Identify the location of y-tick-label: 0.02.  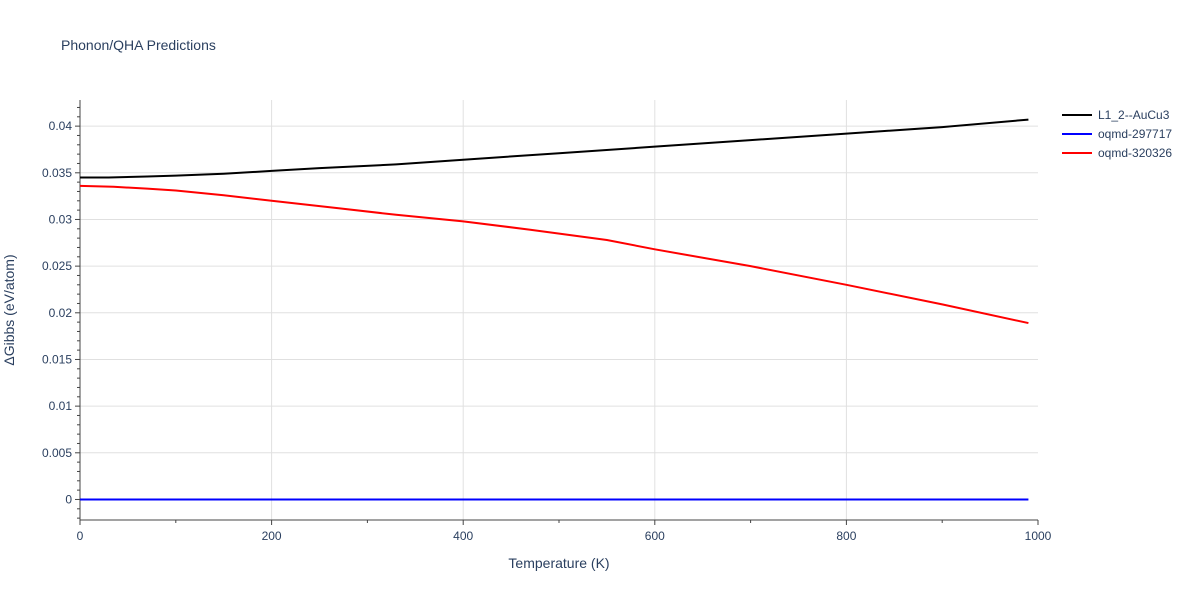
(61, 313).